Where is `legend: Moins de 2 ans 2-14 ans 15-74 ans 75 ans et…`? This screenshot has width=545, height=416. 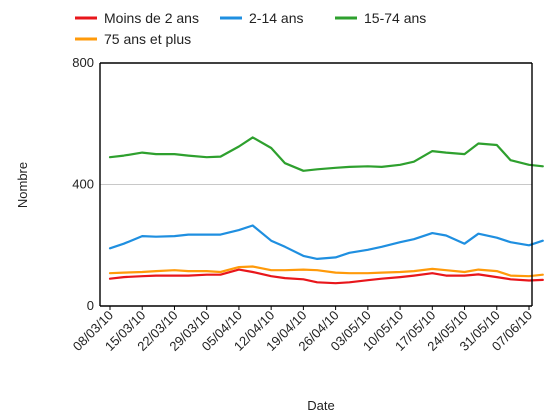
legend: Moins de 2 ans 2-14 ans 15-74 ans 75 ans et… is located at coordinates (250, 28).